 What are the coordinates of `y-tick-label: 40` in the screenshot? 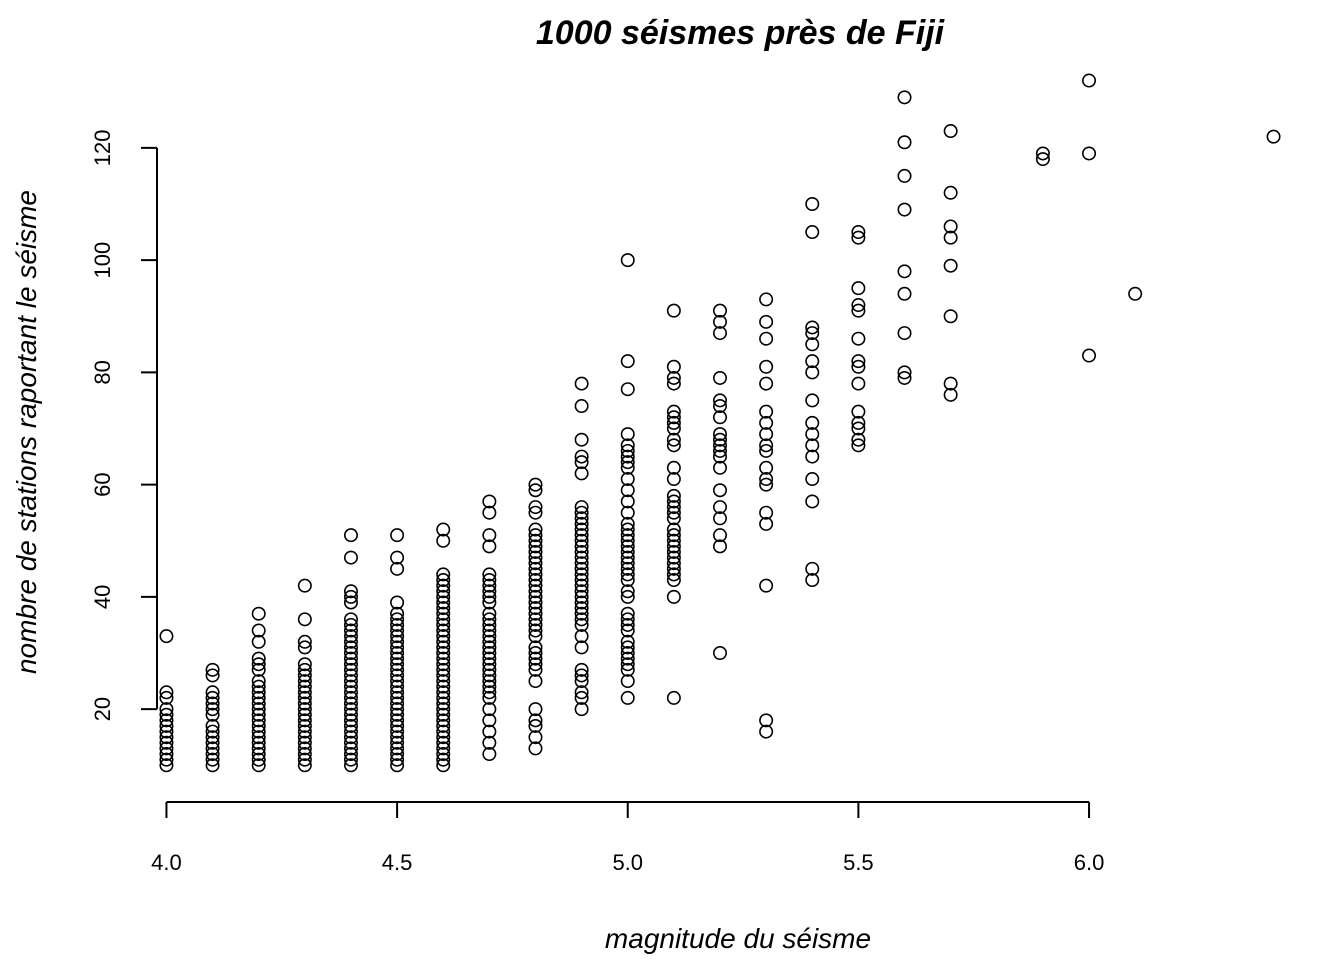 It's located at (102, 597).